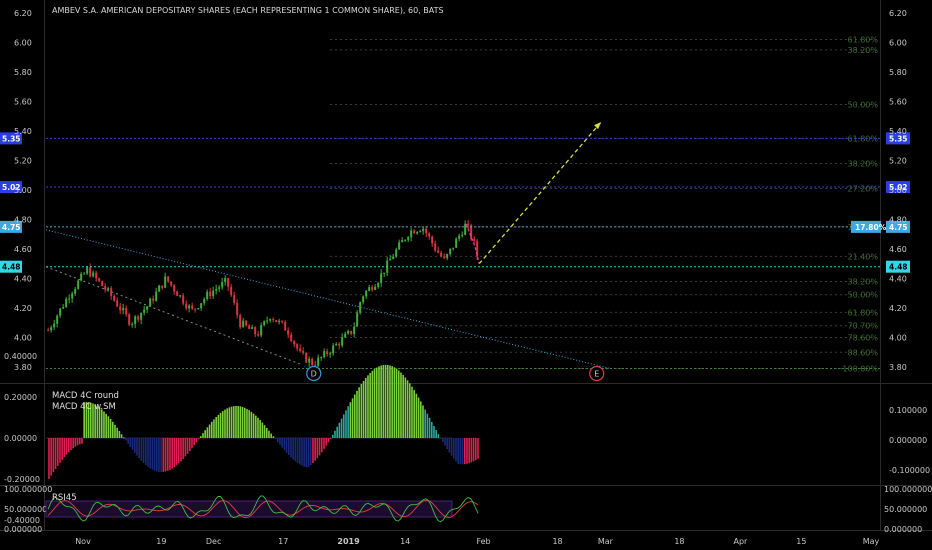  What do you see at coordinates (908, 440) in the screenshot?
I see `macd-tick-right: 0.000000` at bounding box center [908, 440].